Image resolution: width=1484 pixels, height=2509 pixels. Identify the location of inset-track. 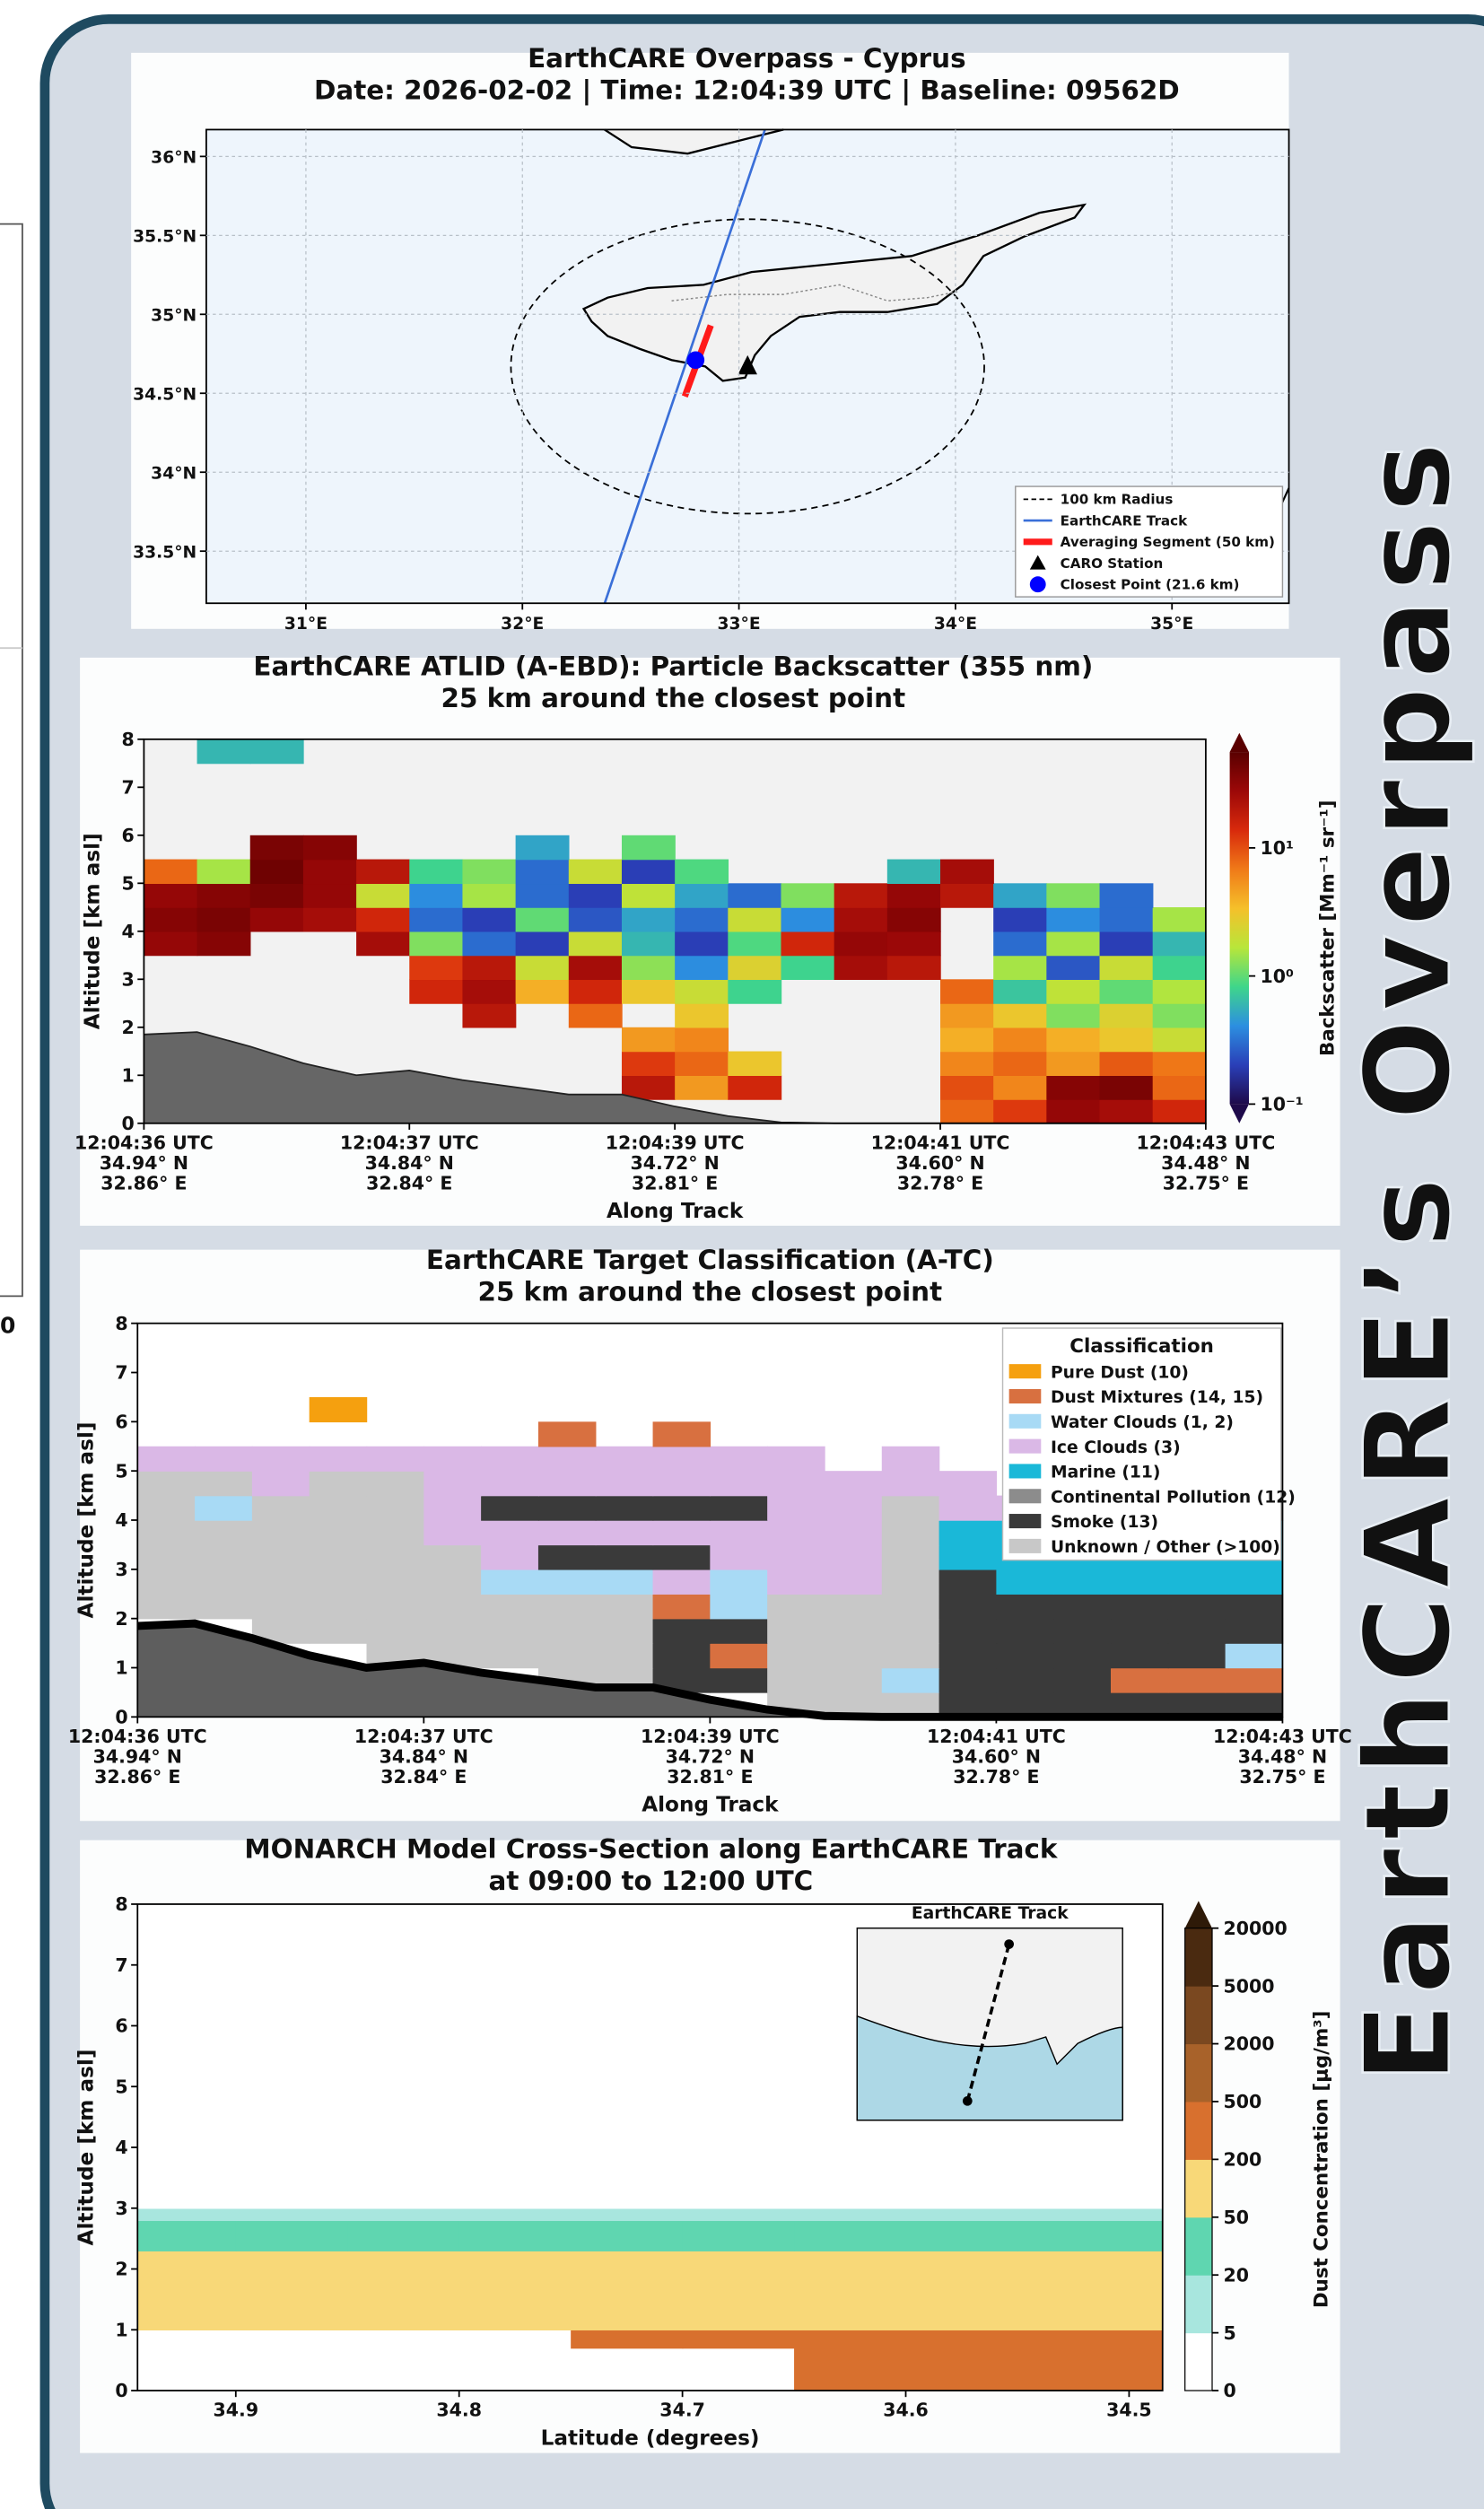
(988, 2023).